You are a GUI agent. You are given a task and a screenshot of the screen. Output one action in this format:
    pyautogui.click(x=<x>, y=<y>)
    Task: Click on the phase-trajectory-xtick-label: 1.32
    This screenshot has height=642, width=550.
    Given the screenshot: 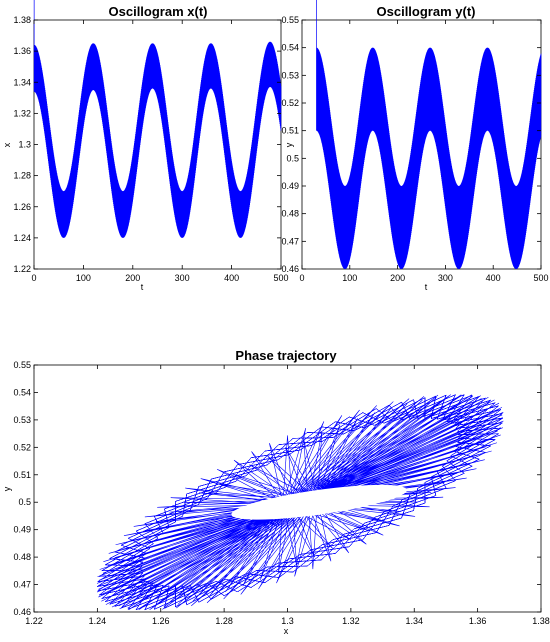 What is the action you would take?
    pyautogui.click(x=351, y=621)
    